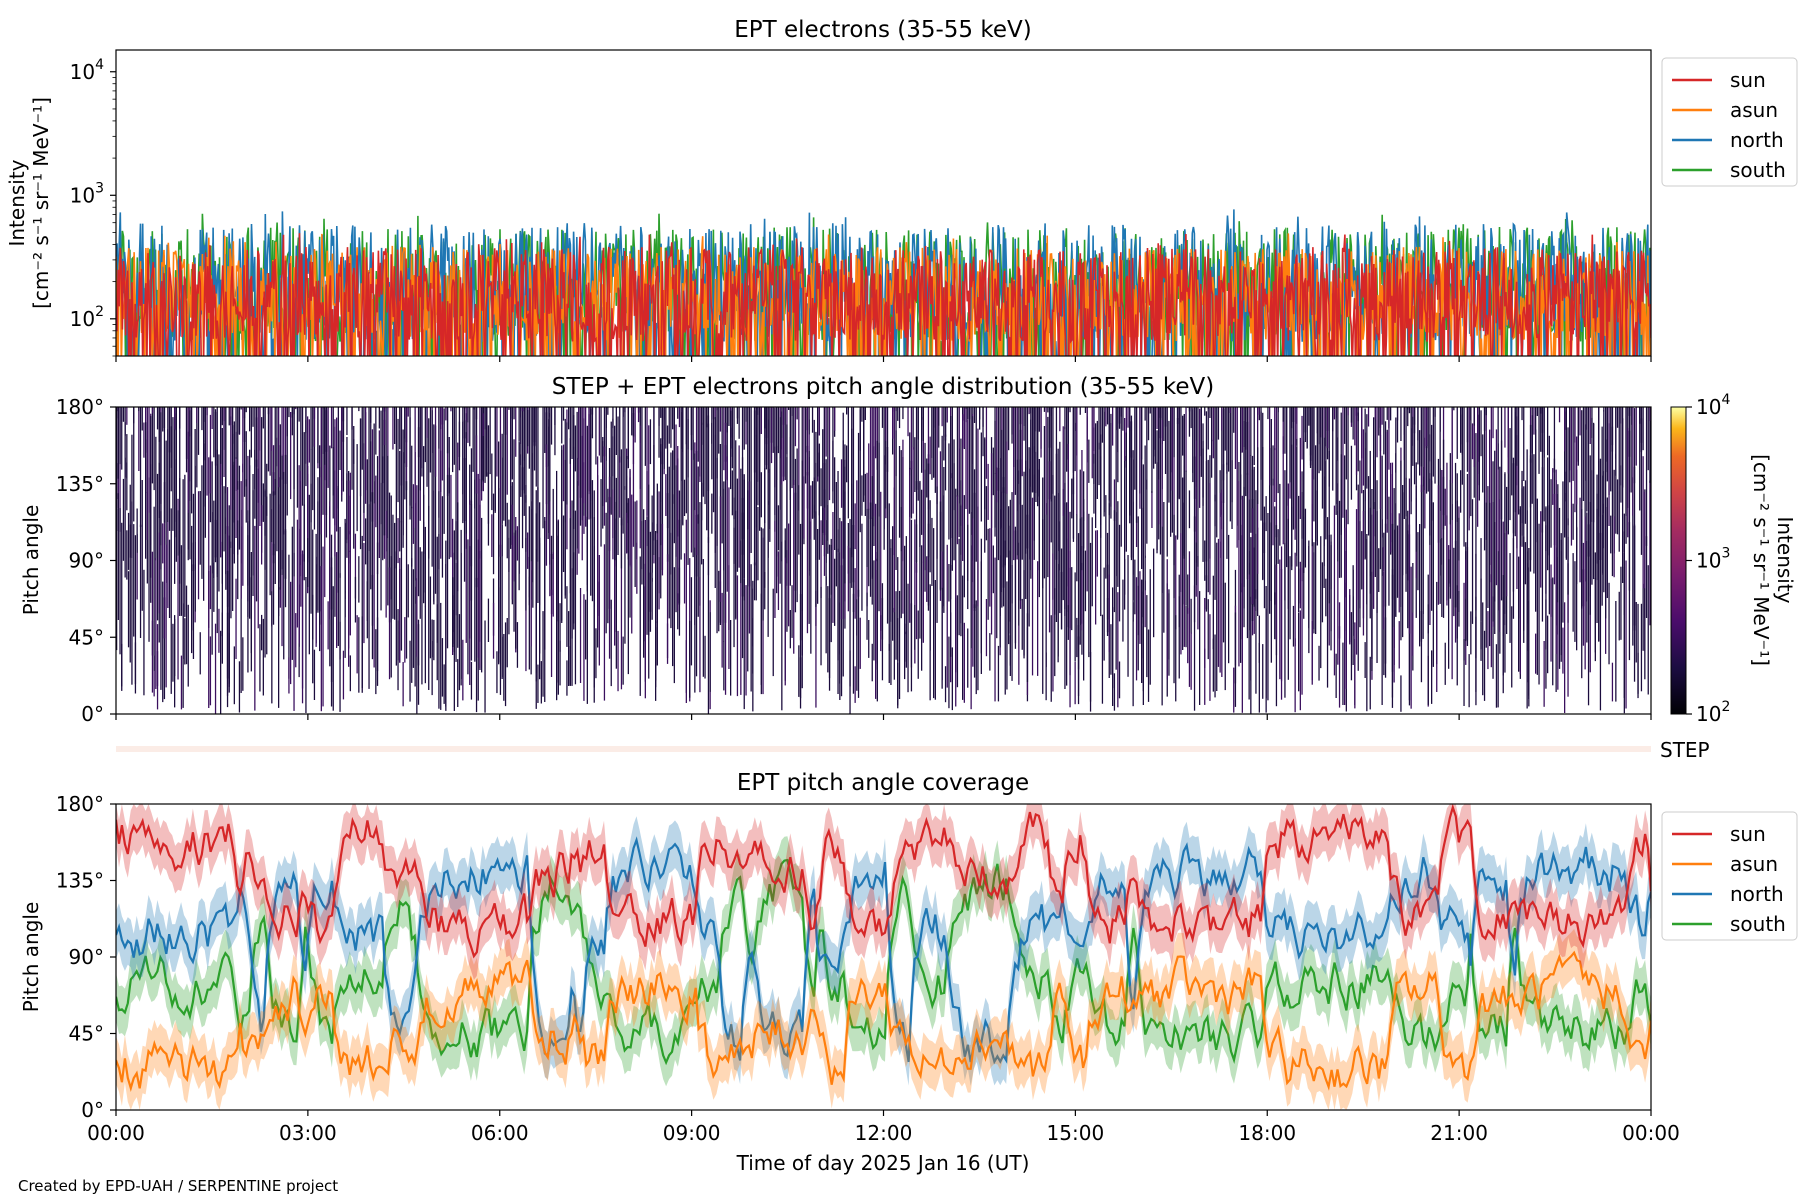 This screenshot has height=1200, width=1800. I want to click on x-tick-label: 18:00, so click(1267, 1133).